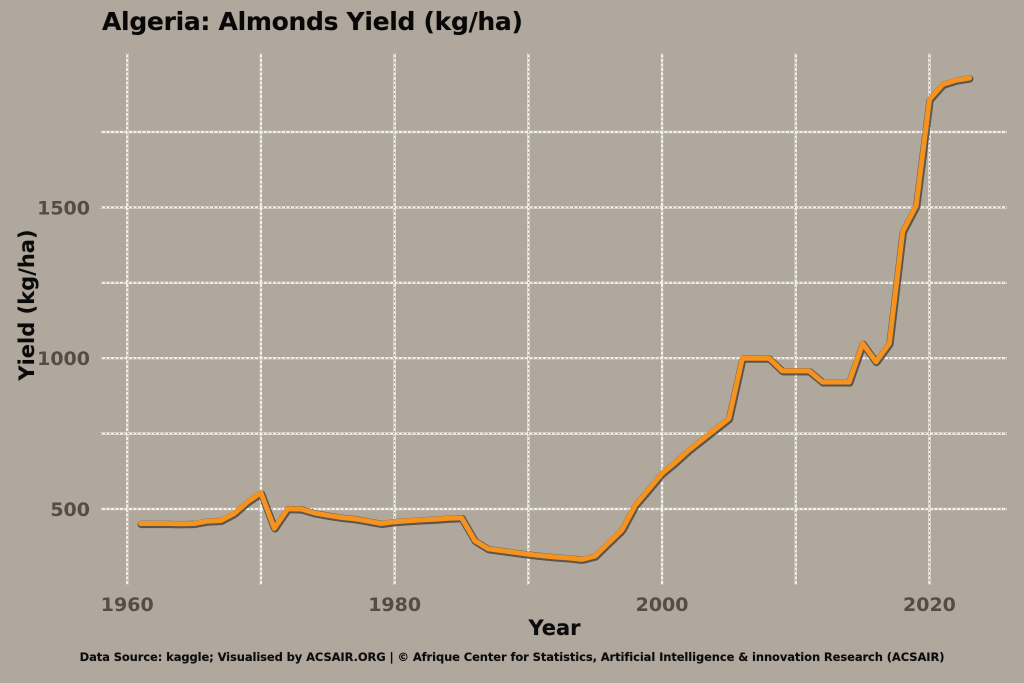 This screenshot has height=683, width=1024. Describe the element at coordinates (63, 359) in the screenshot. I see `y-tick-label-1000: 1000` at that location.